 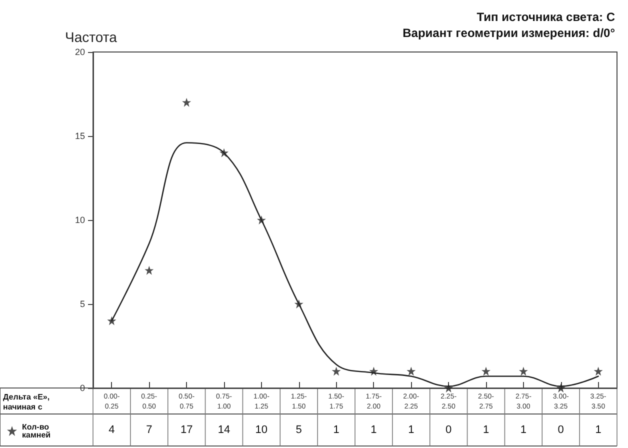 I want to click on data-label: 7, so click(x=149, y=430).